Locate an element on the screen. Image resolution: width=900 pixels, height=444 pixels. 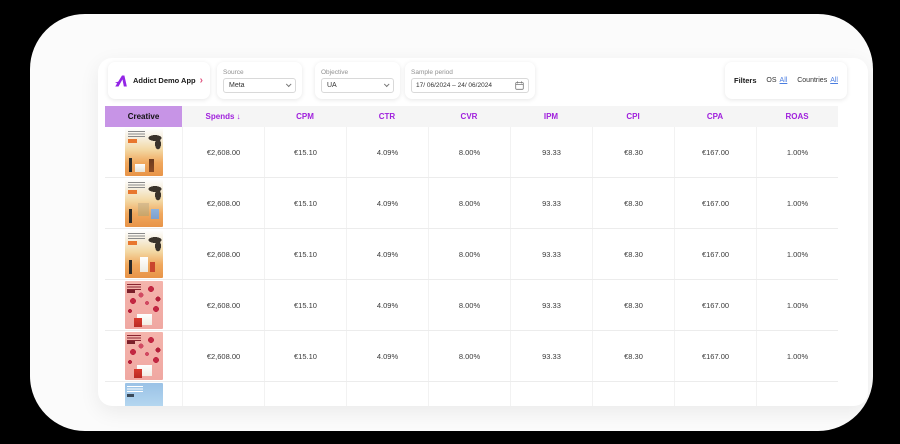
date-range-value: 17/ 06/2024 – 24/ 06/2024 is located at coordinates (464, 85).